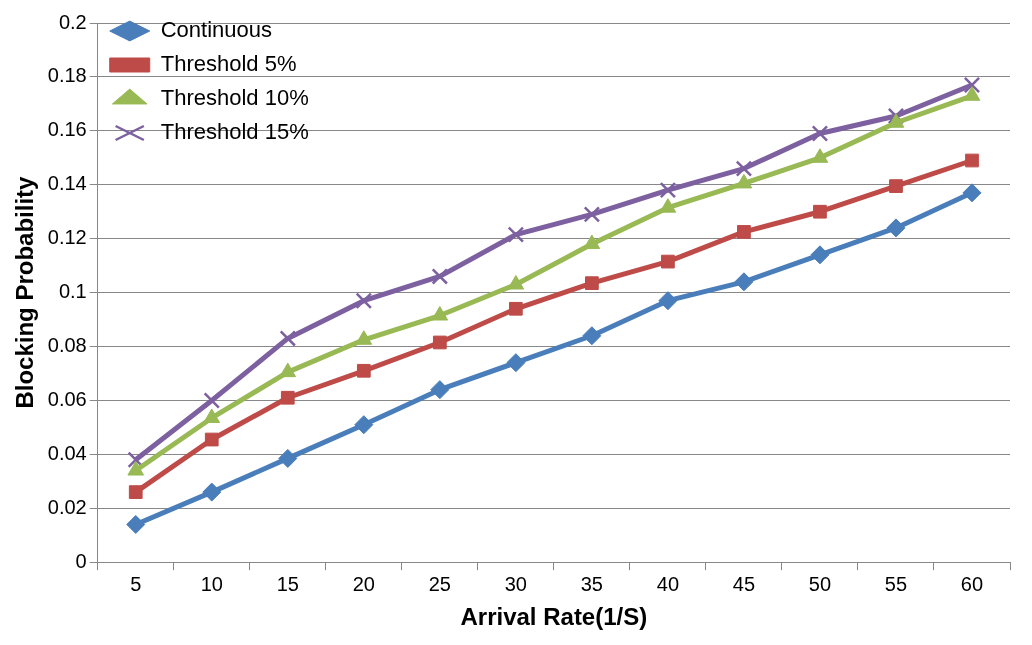  I want to click on x-tick-label: 50, so click(820, 583).